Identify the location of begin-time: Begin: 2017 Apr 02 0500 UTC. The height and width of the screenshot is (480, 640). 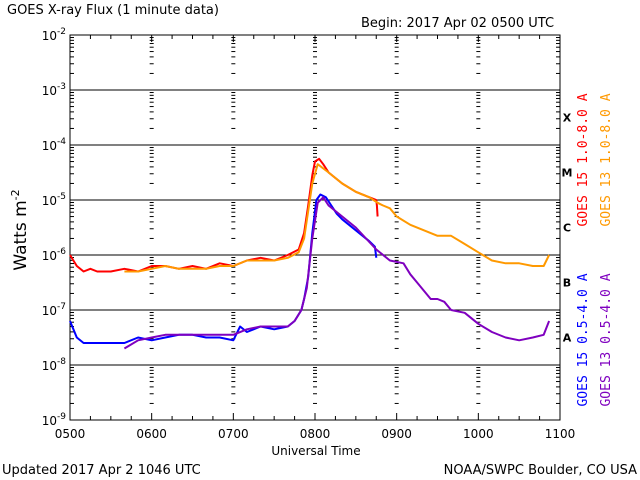
(457, 23).